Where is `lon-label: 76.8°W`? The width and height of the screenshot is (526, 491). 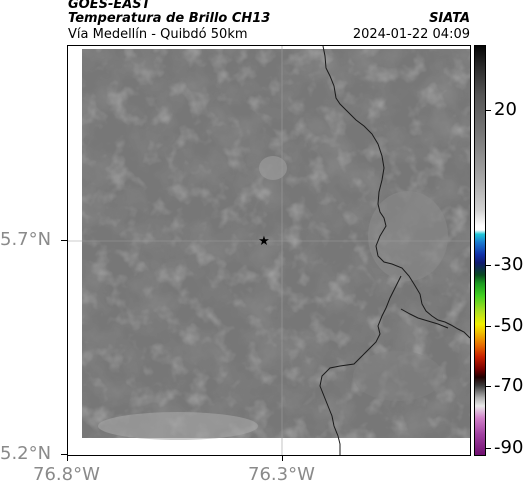 lon-label: 76.8°W is located at coordinates (66, 474).